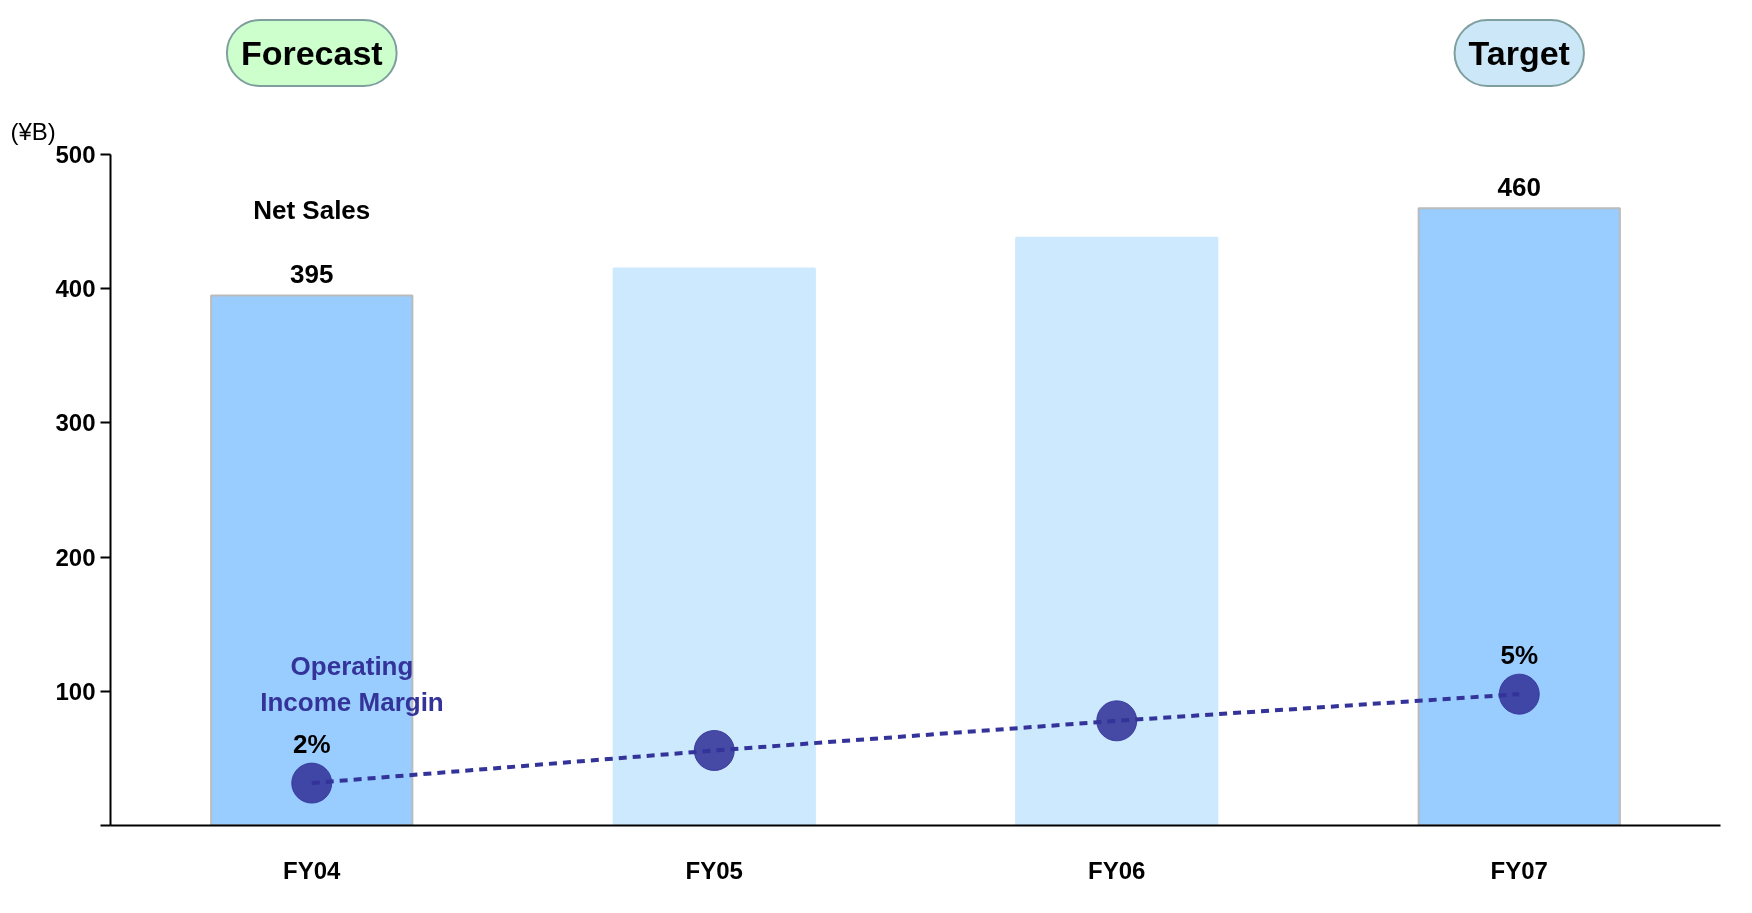 This screenshot has width=1752, height=913. Describe the element at coordinates (312, 870) in the screenshot. I see `x-tick-label: FY04` at that location.